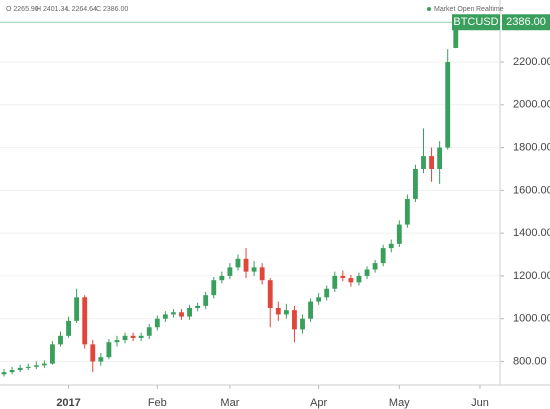  What do you see at coordinates (399, 403) in the screenshot?
I see `x-tick-label: May` at bounding box center [399, 403].